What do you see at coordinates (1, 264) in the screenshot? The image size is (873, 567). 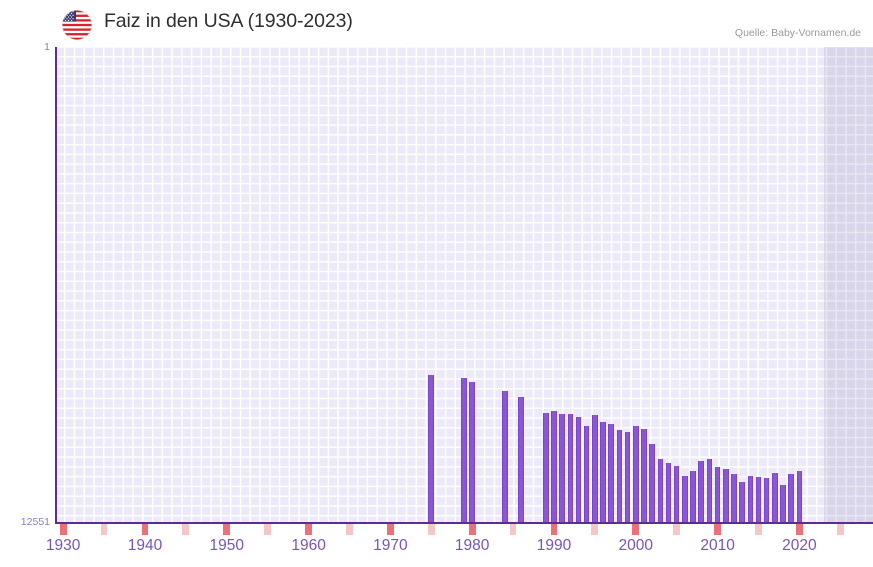 I see `y-axis-title: Platz` at bounding box center [1, 264].